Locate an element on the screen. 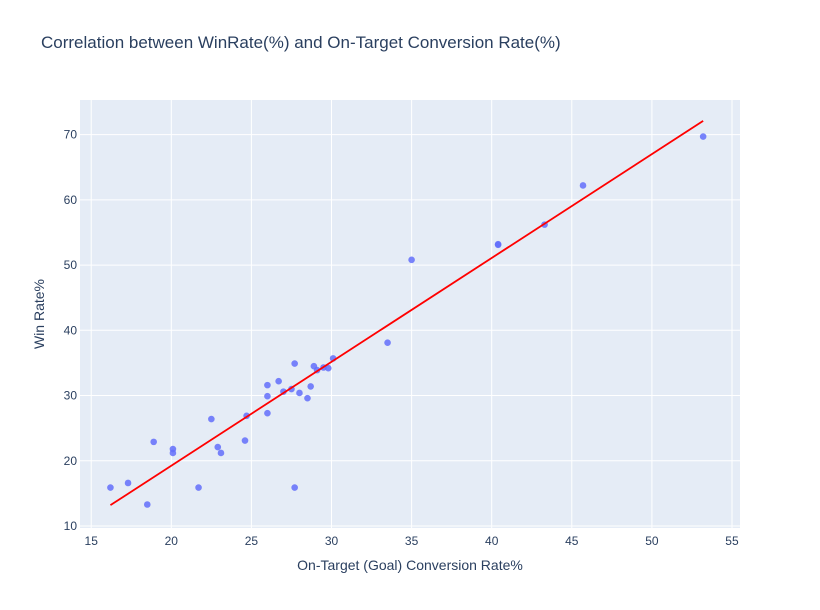  y-tick-label: 40 is located at coordinates (71, 330).